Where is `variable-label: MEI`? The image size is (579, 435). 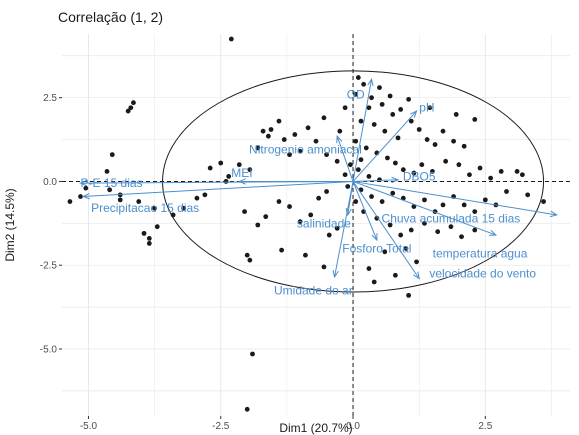
variable-label: MEI is located at coordinates (241, 173).